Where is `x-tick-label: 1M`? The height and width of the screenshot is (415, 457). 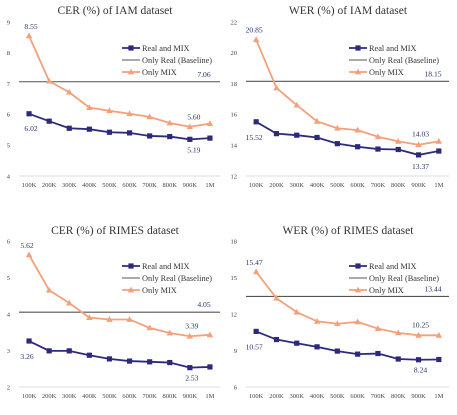
x-tick-label: 1M is located at coordinates (438, 396).